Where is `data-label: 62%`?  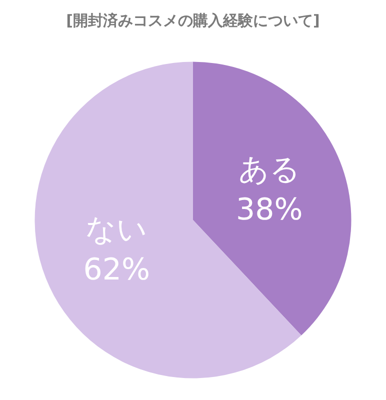
data-label: 62% is located at coordinates (116, 270).